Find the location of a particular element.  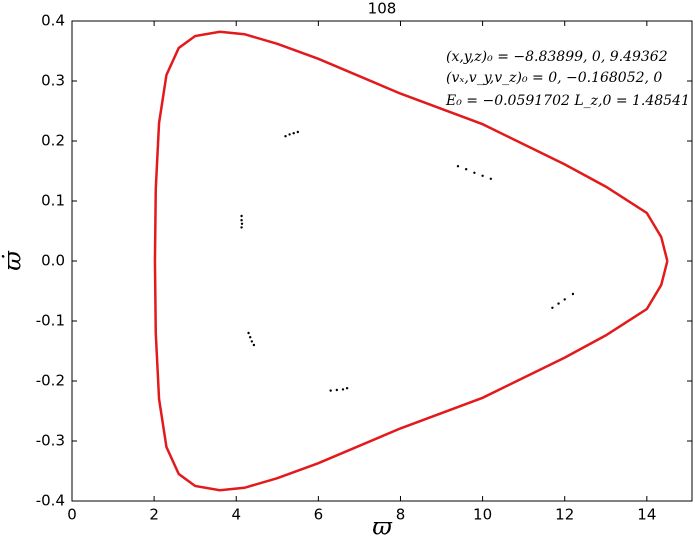

annotation: (x,y,z)₀ = −8.83899, 0, 9.49362 is located at coordinates (557, 57).